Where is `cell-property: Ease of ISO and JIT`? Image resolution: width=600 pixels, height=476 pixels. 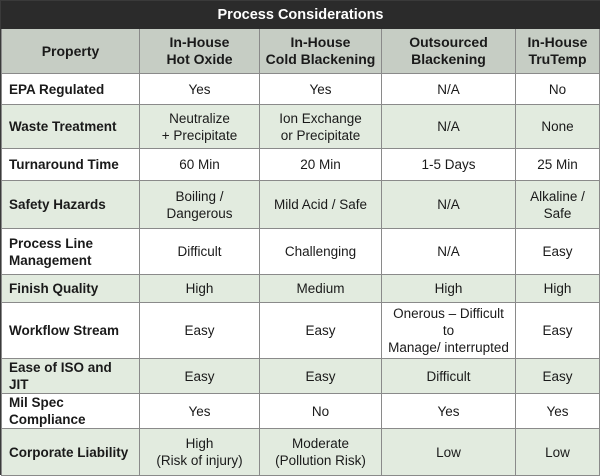
cell-property: Ease of ISO and JIT is located at coordinates (70, 376).